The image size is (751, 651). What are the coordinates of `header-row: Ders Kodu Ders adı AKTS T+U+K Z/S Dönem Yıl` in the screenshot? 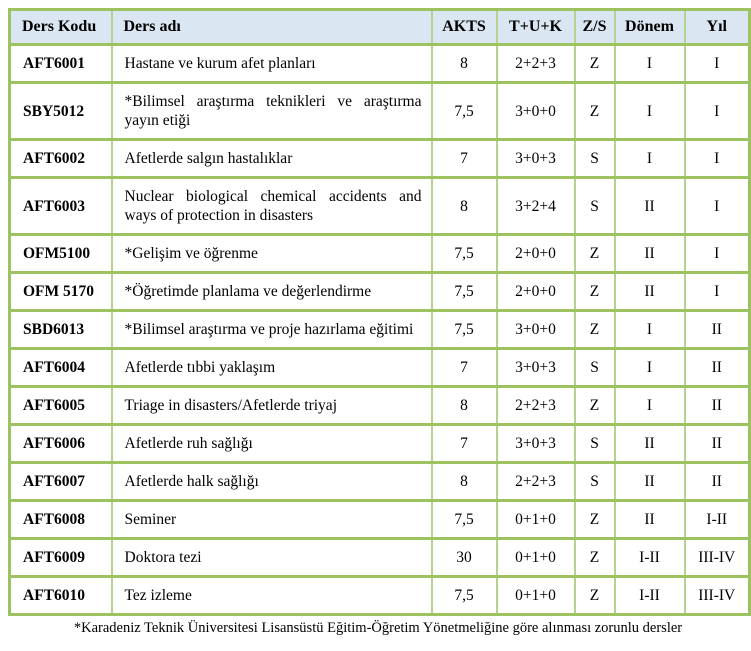 It's located at (379, 27).